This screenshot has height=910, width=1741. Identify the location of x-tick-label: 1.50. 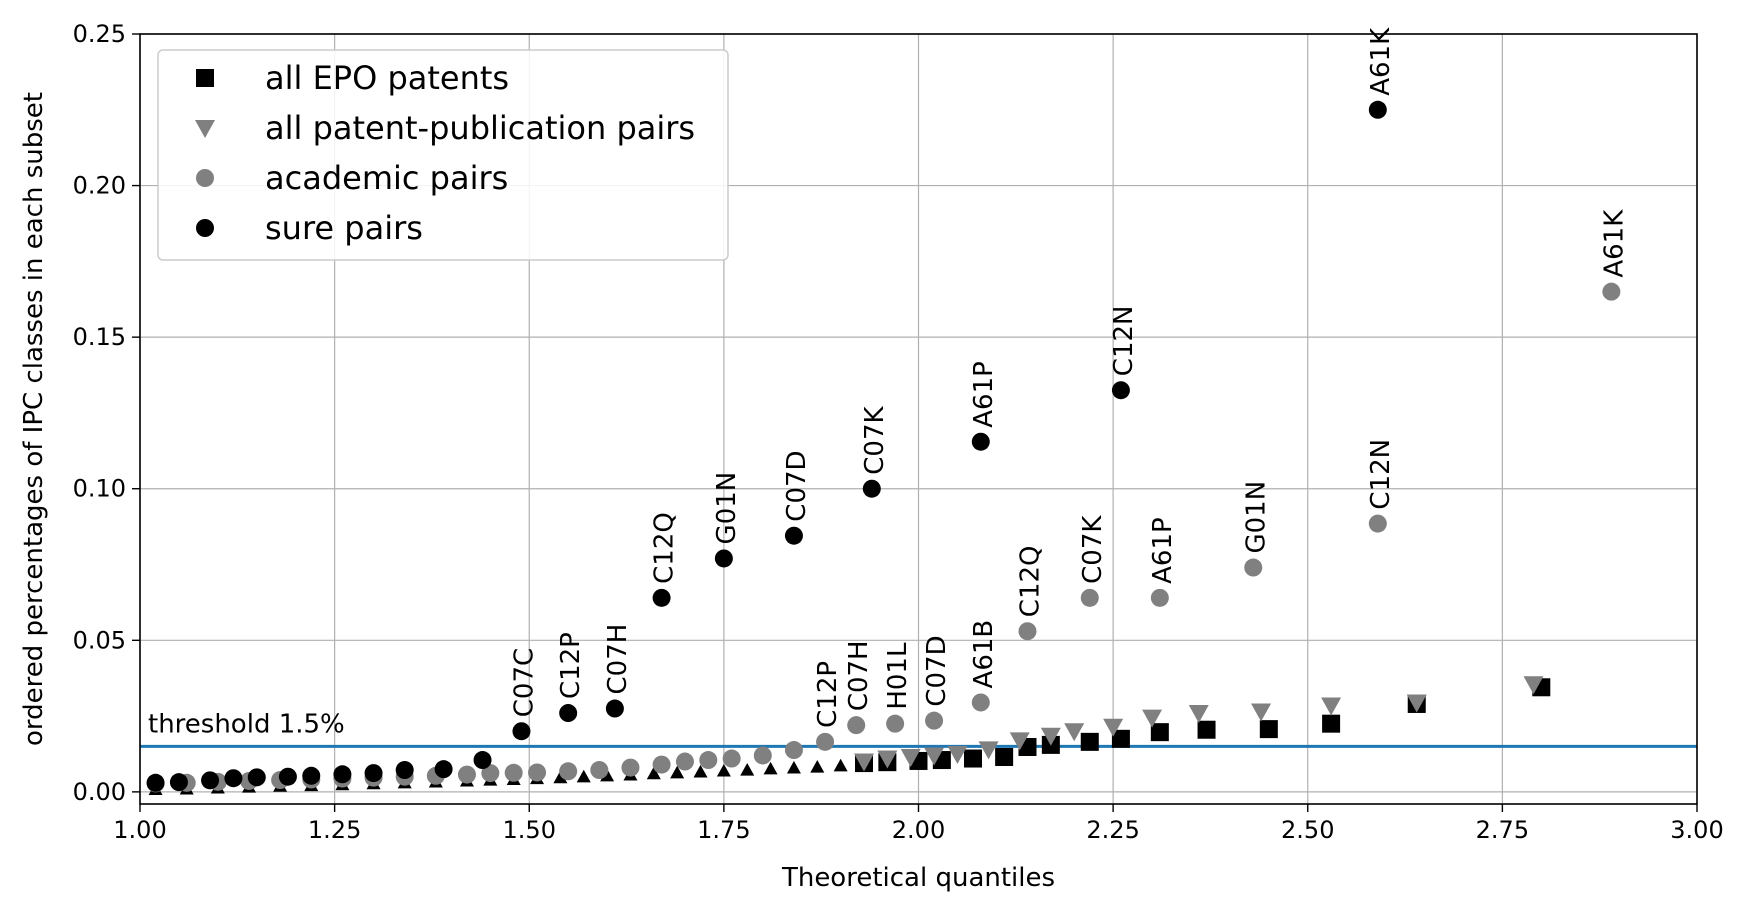
(529, 830).